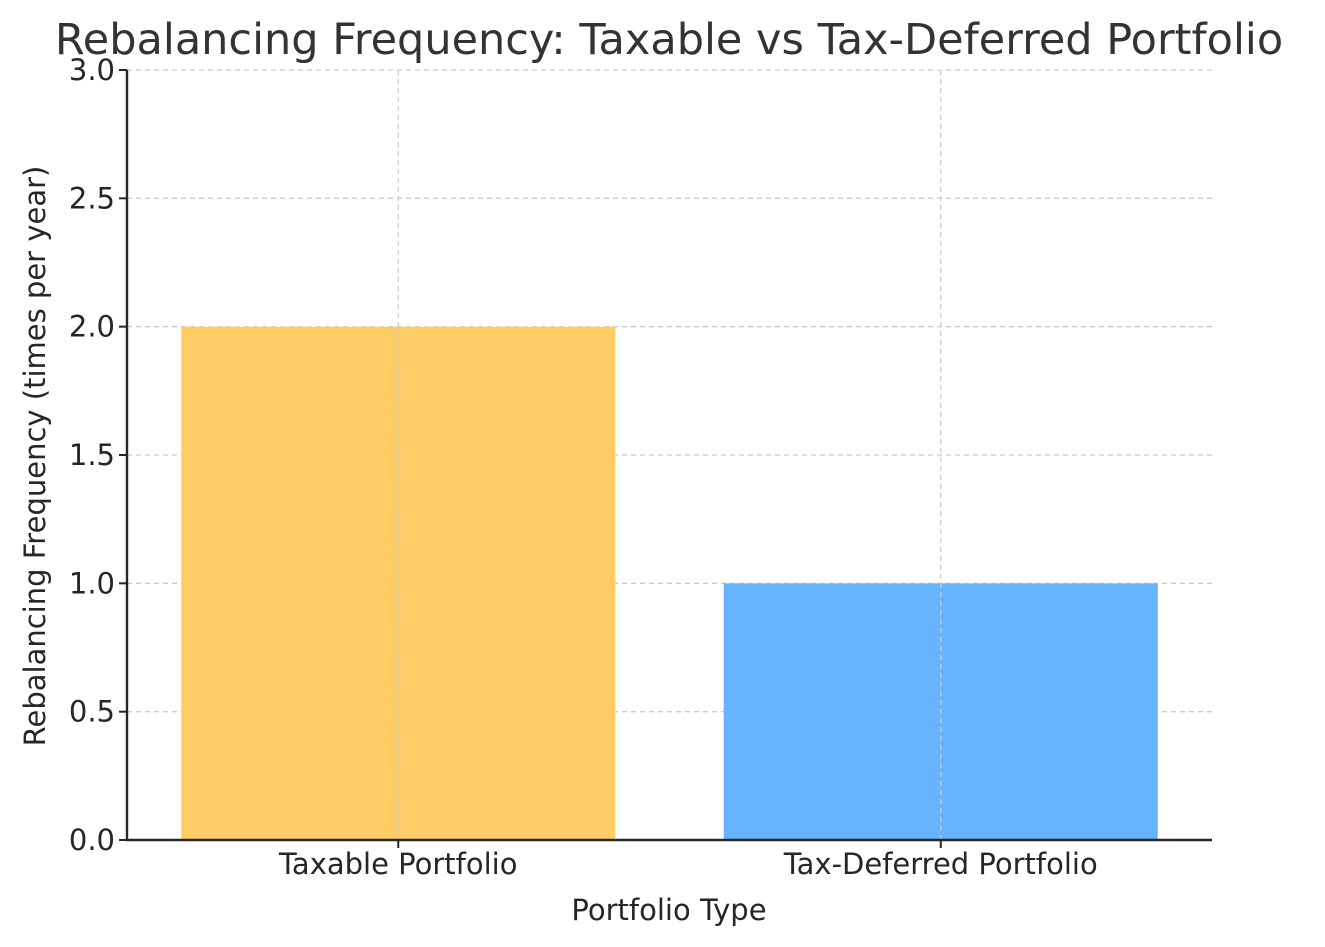  I want to click on y-axis-label: Rebalancing Frequency (times per year), so click(35, 456).